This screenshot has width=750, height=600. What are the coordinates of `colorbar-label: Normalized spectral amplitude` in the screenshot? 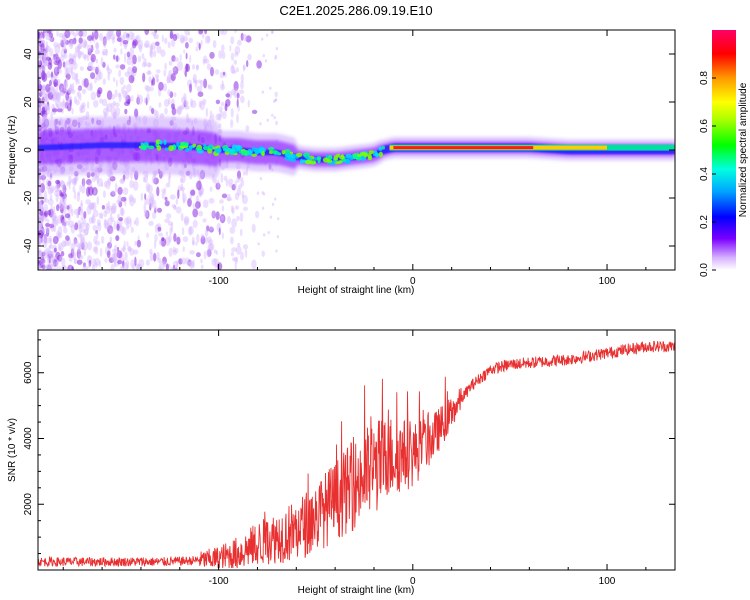 It's located at (743, 149).